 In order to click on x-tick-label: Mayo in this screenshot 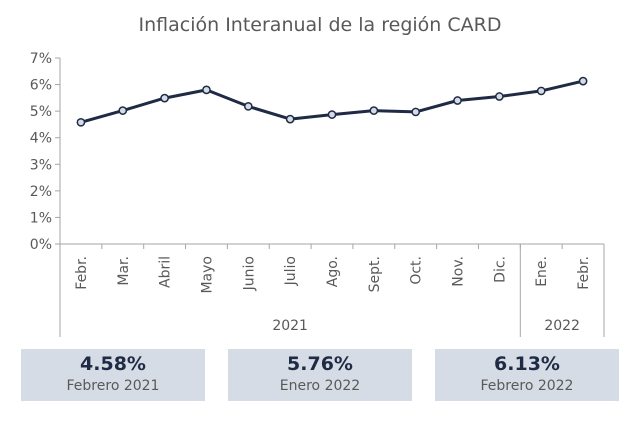, I will do `click(207, 275)`.